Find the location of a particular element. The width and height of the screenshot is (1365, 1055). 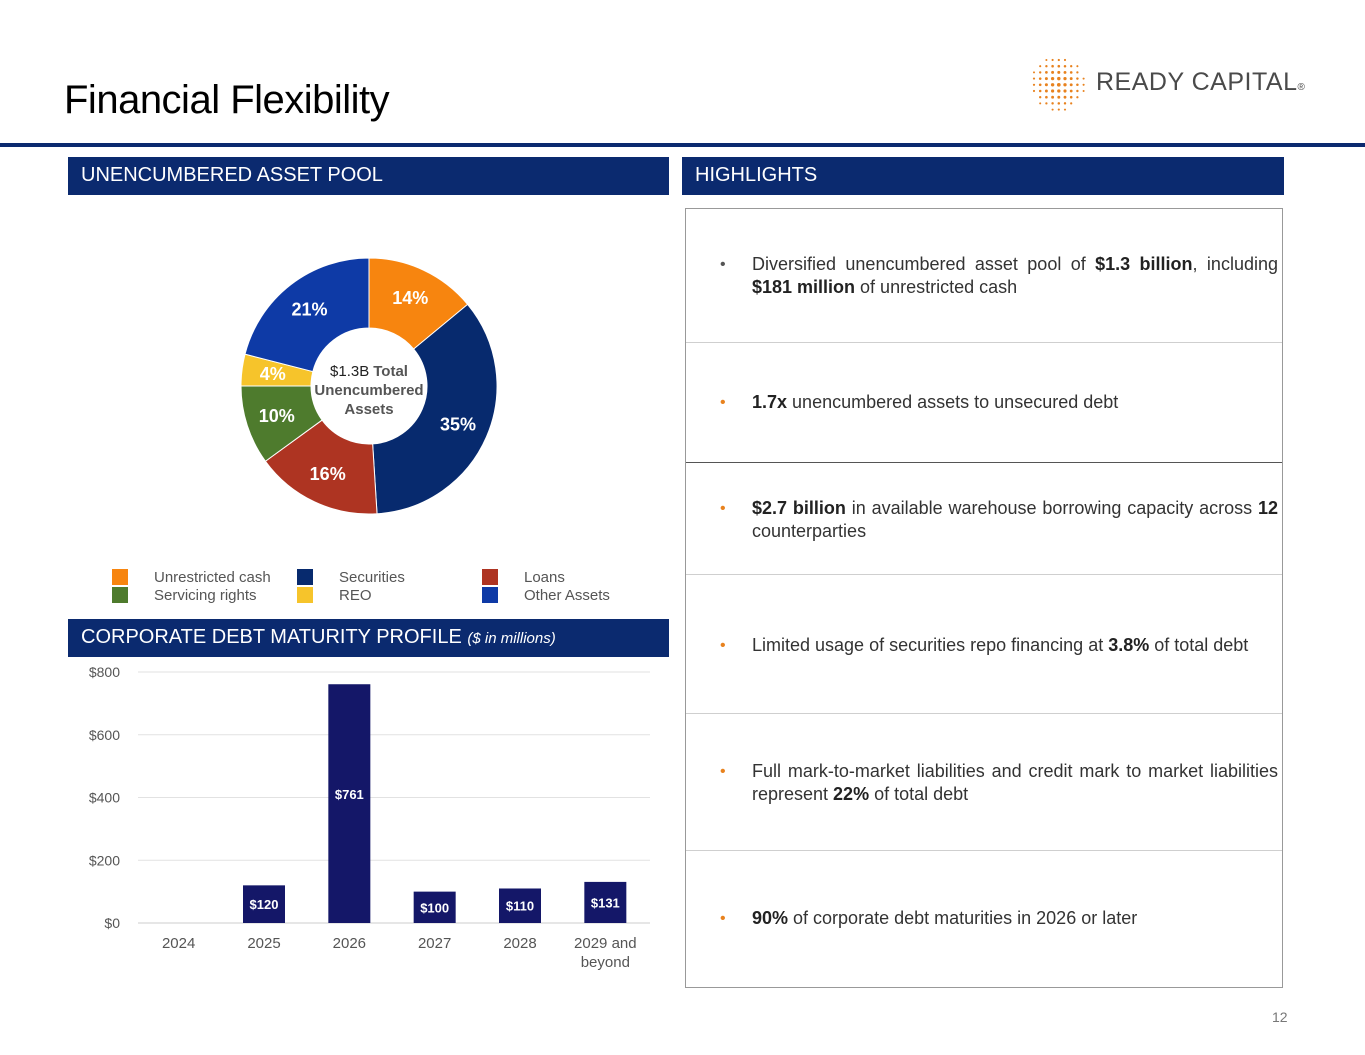

x-tick-label: 2029 and beyond is located at coordinates (605, 953).